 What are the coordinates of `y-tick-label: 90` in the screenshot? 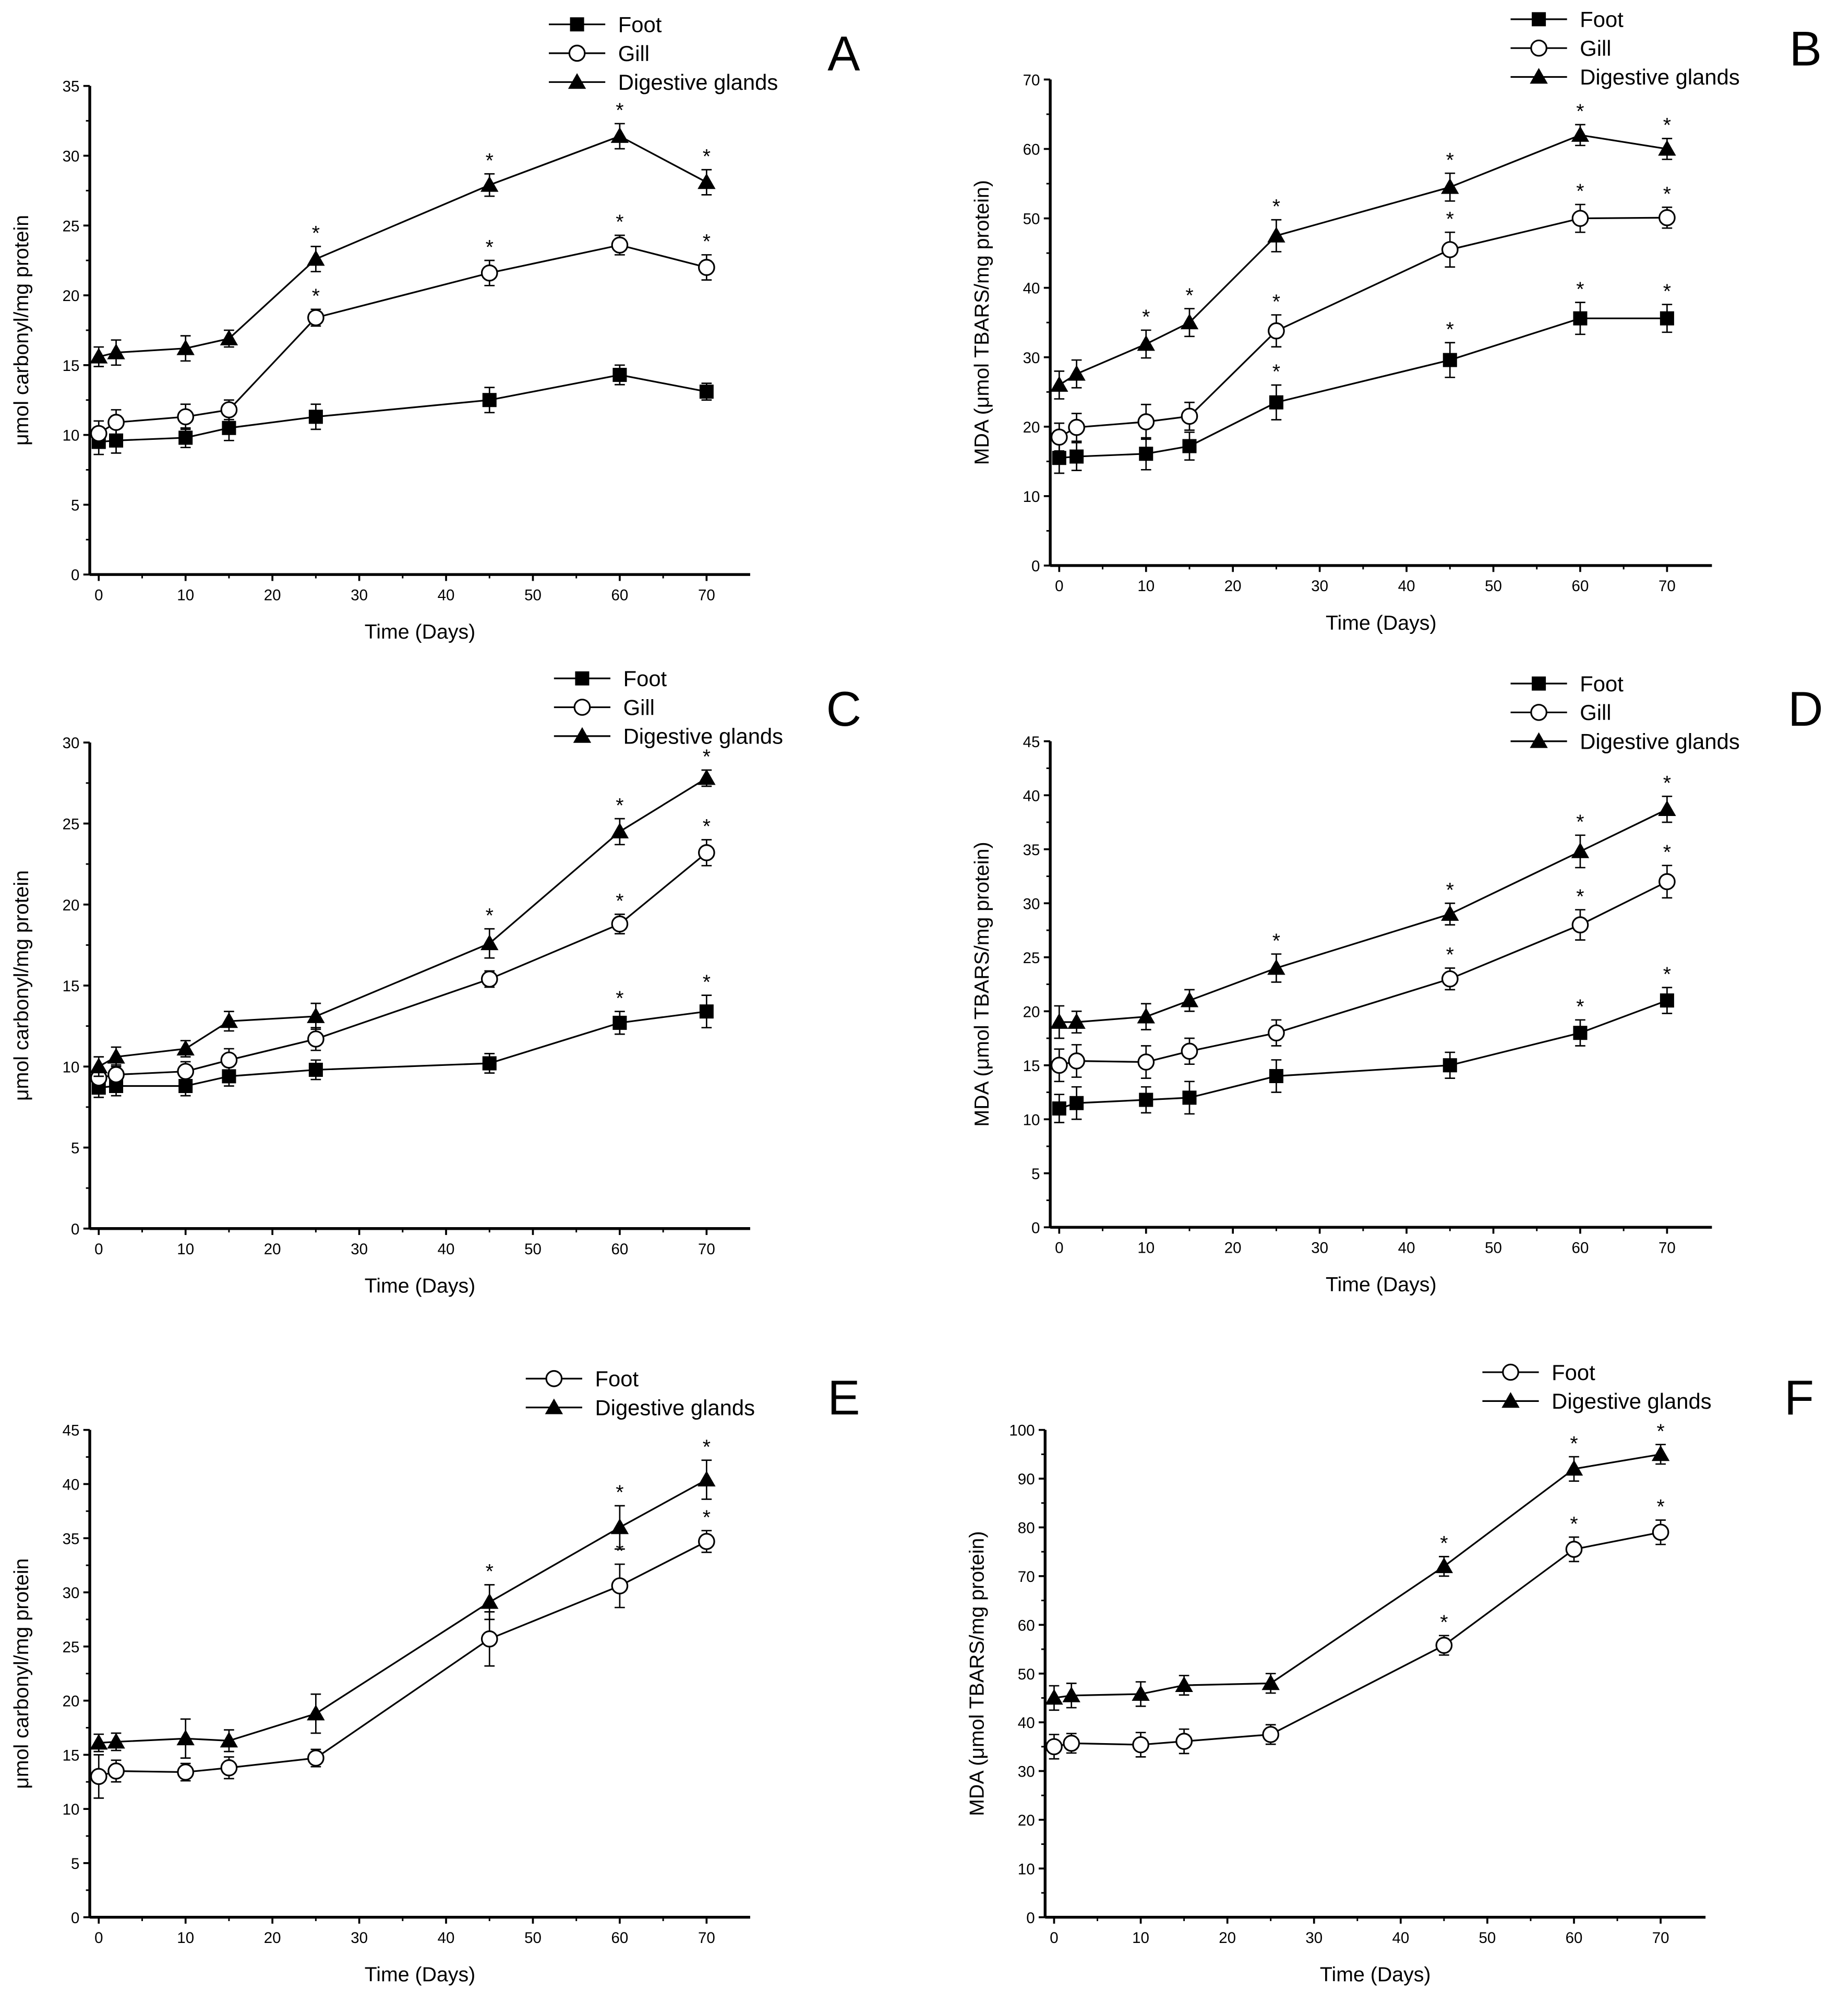 It's located at (1026, 1479).